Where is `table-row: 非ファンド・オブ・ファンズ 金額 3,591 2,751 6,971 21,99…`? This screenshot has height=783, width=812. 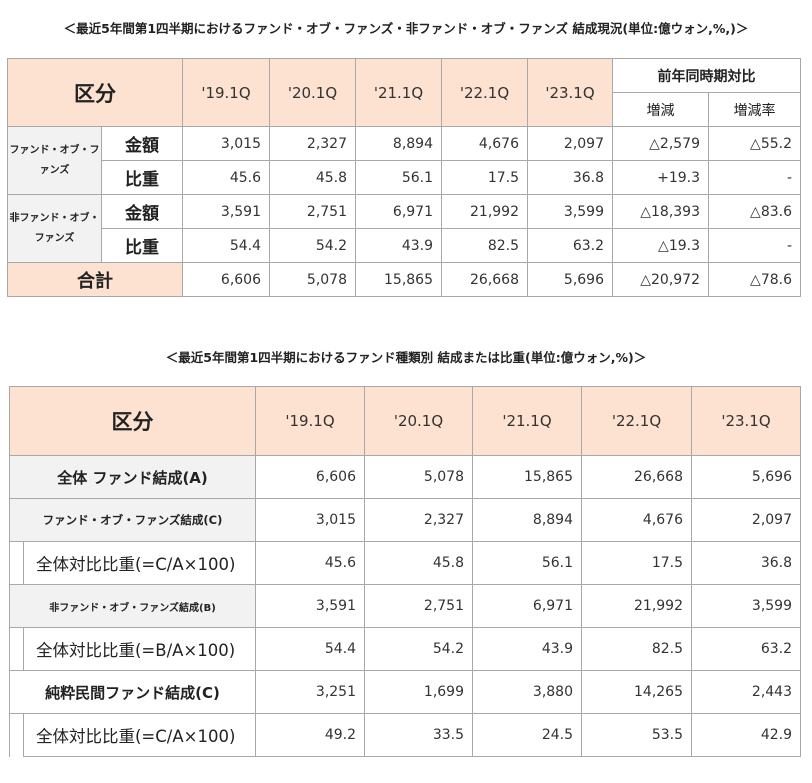
table-row: 非ファンド・オブ・ファンズ 金額 3,591 2,751 6,971 21,99… is located at coordinates (404, 228).